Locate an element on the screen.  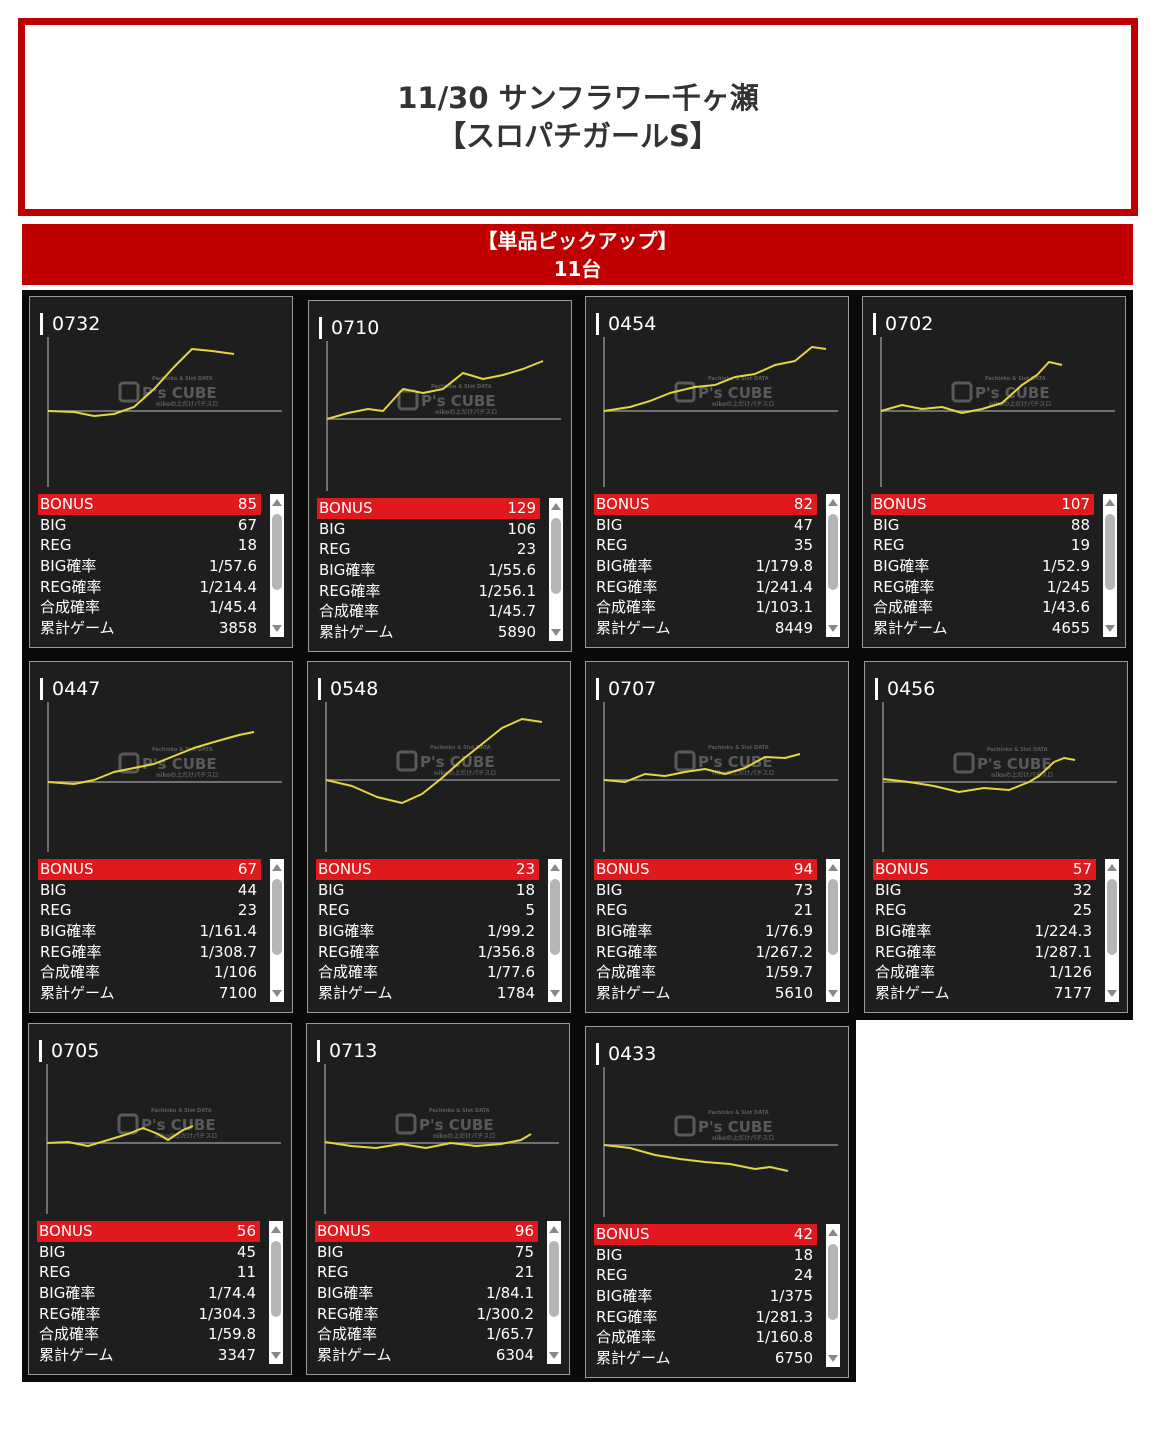
machine-number: 0713 is located at coordinates (347, 1051).